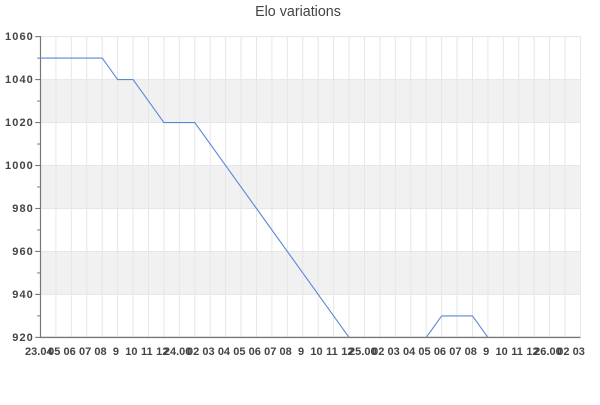 The image size is (600, 405). What do you see at coordinates (23, 338) in the screenshot?
I see `svg-text: 920` at bounding box center [23, 338].